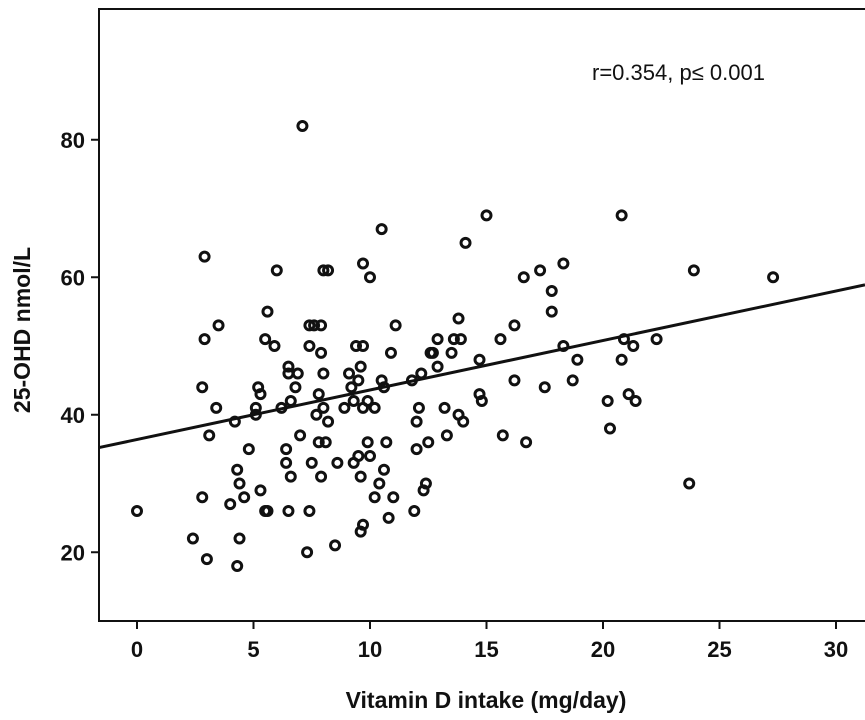 This screenshot has width=865, height=720. Describe the element at coordinates (719, 649) in the screenshot. I see `x-tick-label: 25` at that location.